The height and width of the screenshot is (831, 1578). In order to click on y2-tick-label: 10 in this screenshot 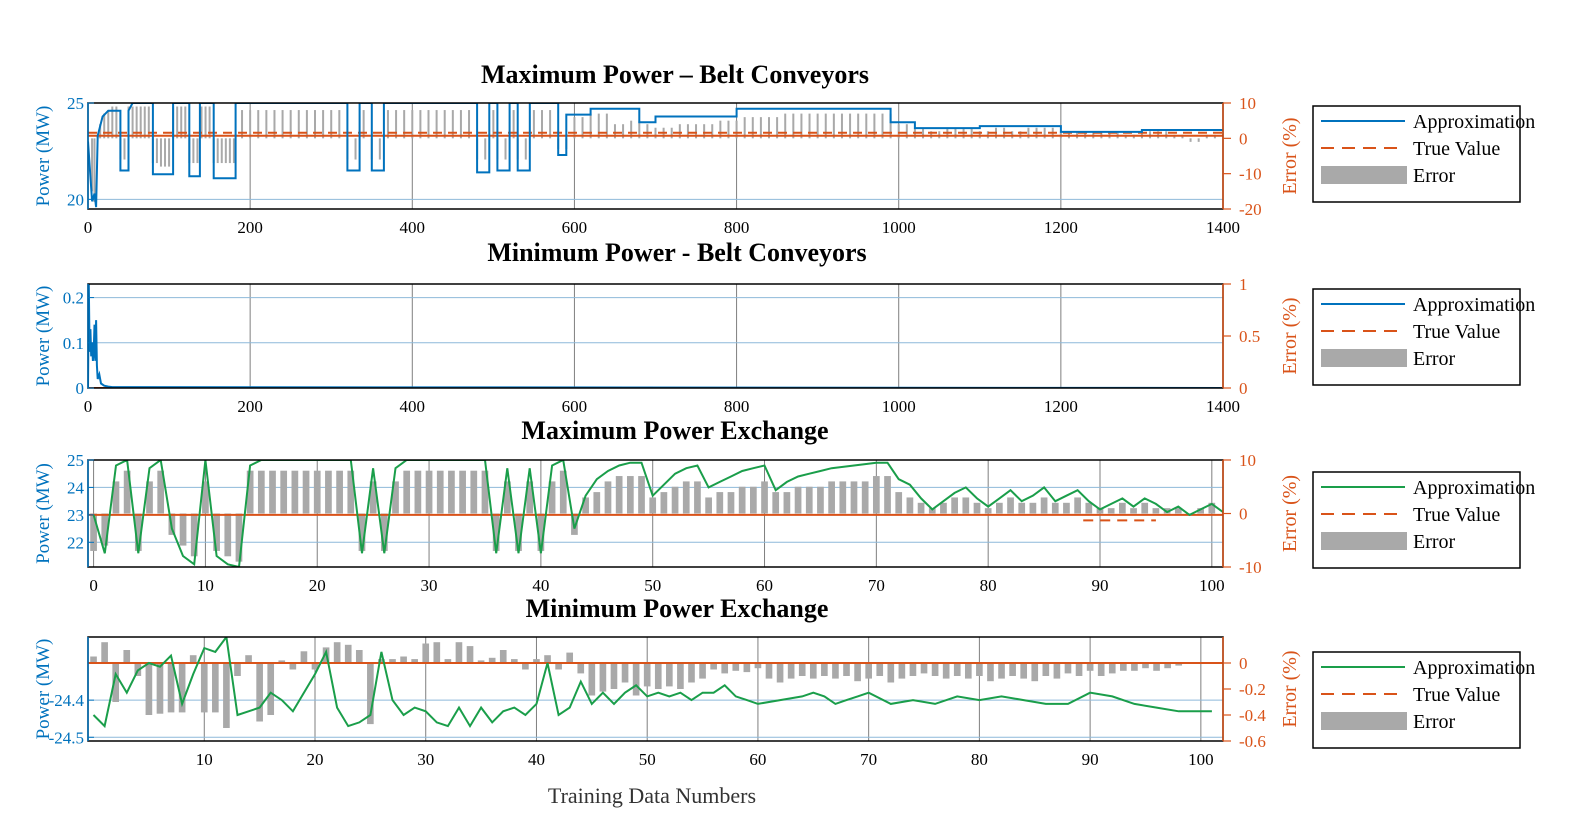, I will do `click(1247, 103)`.